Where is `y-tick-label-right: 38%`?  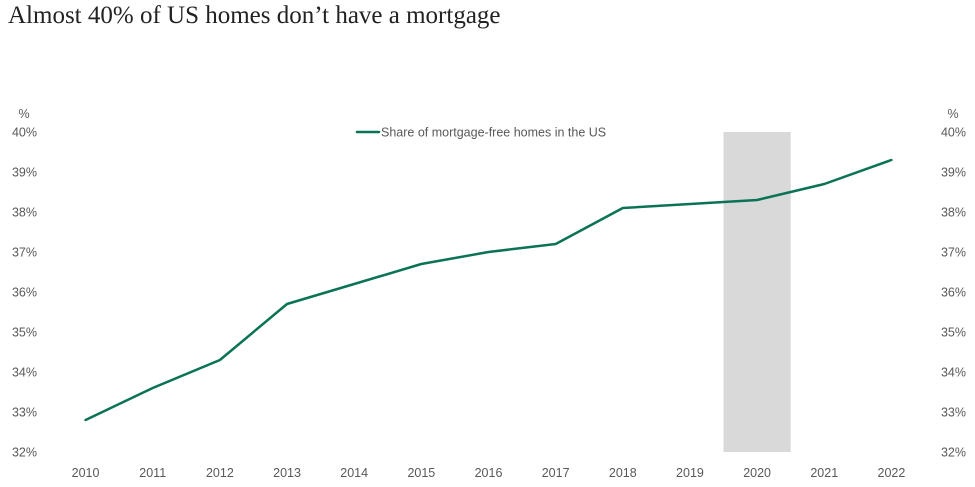 y-tick-label-right: 38% is located at coordinates (953, 213).